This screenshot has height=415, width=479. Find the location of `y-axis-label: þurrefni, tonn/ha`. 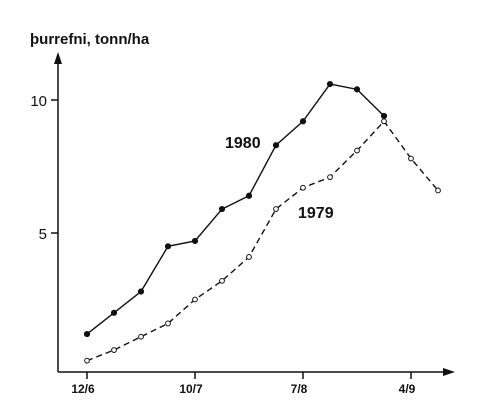

y-axis-label: þurrefni, tonn/ha is located at coordinates (90, 39).